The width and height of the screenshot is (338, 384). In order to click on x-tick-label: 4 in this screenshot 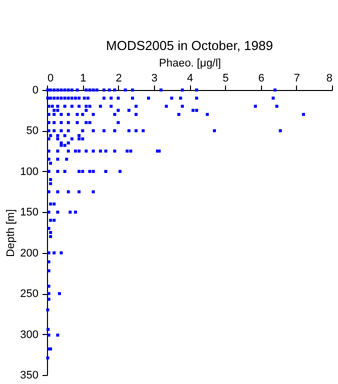, I will do `click(190, 78)`.